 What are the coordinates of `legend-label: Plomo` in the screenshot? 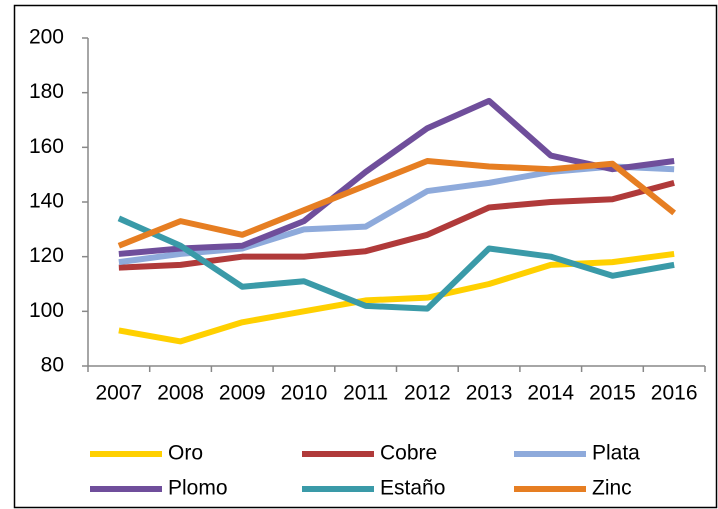 It's located at (198, 488).